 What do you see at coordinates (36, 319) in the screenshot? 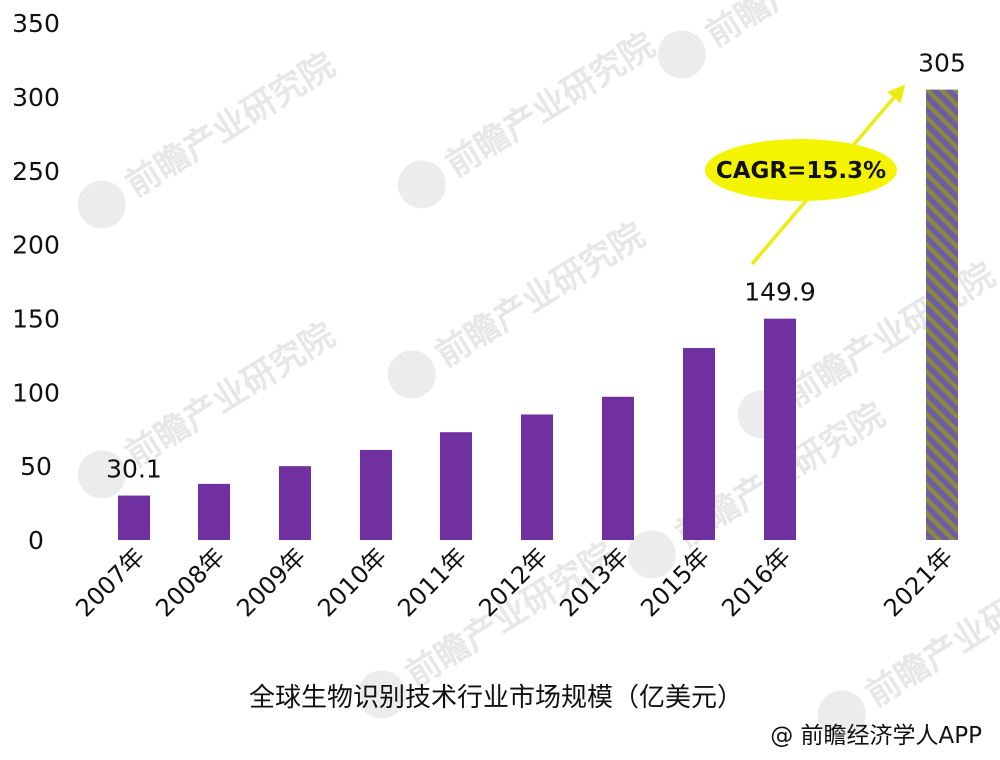
I see `y-tick-label: 150` at bounding box center [36, 319].